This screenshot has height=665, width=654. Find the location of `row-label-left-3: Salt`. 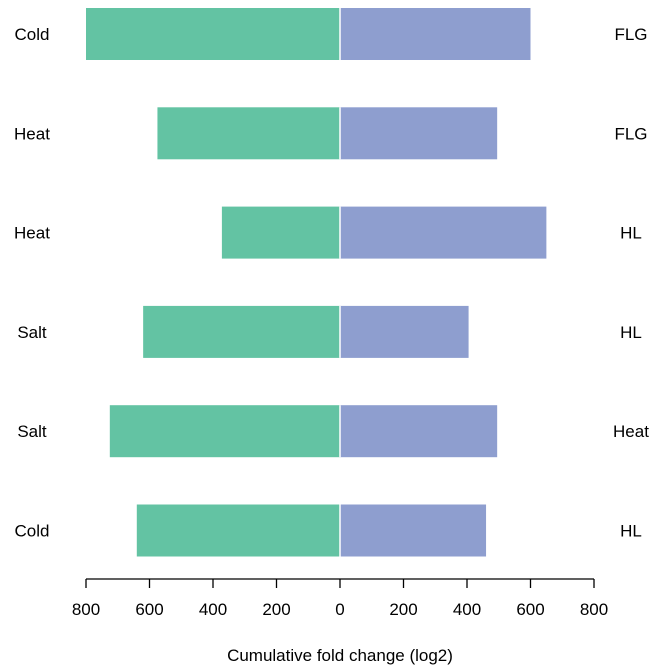

row-label-left-3: Salt is located at coordinates (32, 332).